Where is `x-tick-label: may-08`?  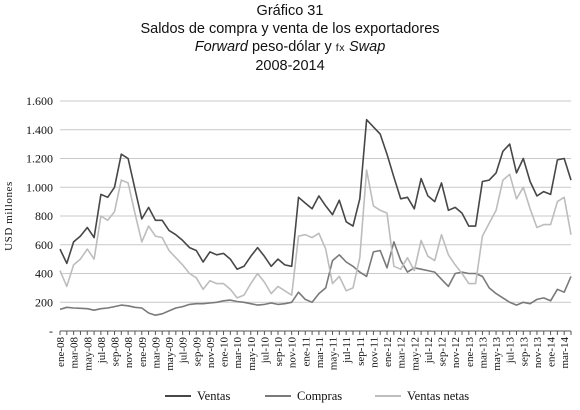 x-tick-label: may-08 is located at coordinates (88, 354).